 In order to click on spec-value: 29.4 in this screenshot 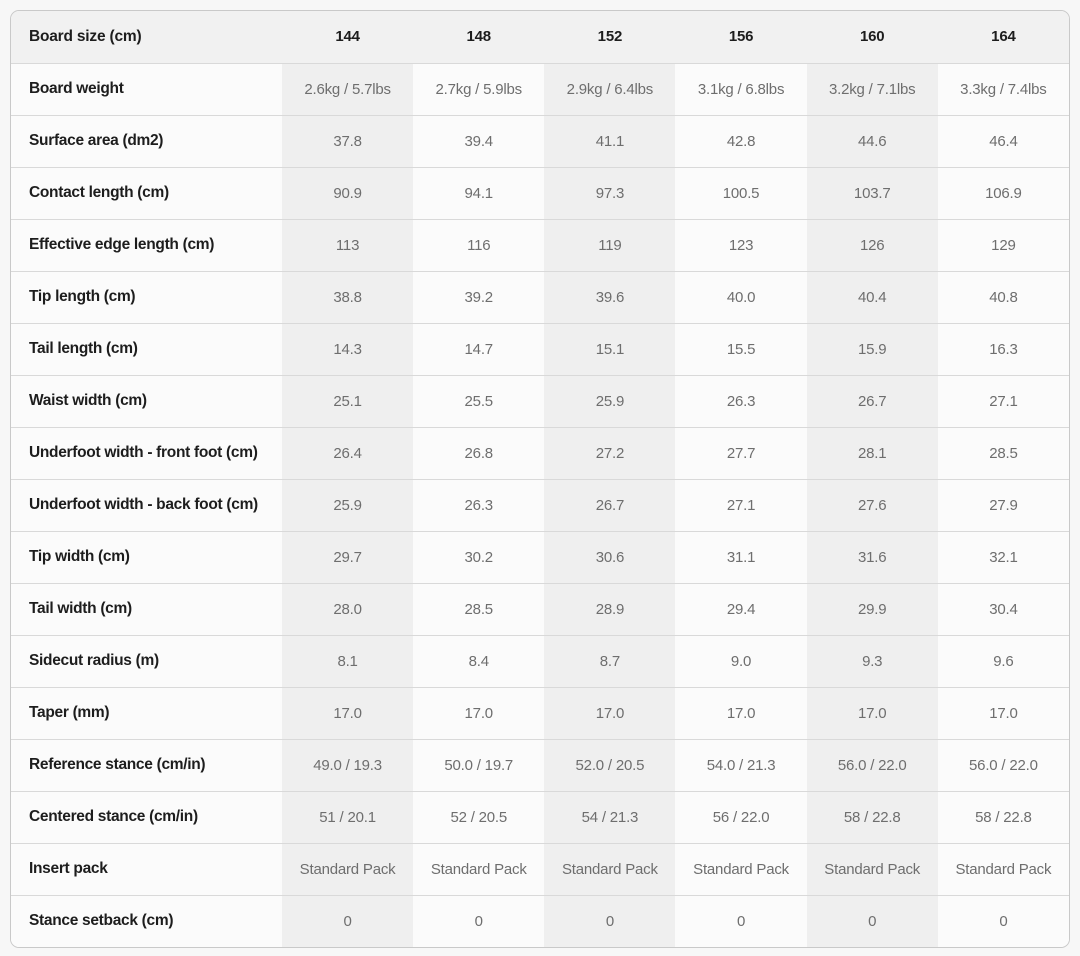, I will do `click(741, 608)`.